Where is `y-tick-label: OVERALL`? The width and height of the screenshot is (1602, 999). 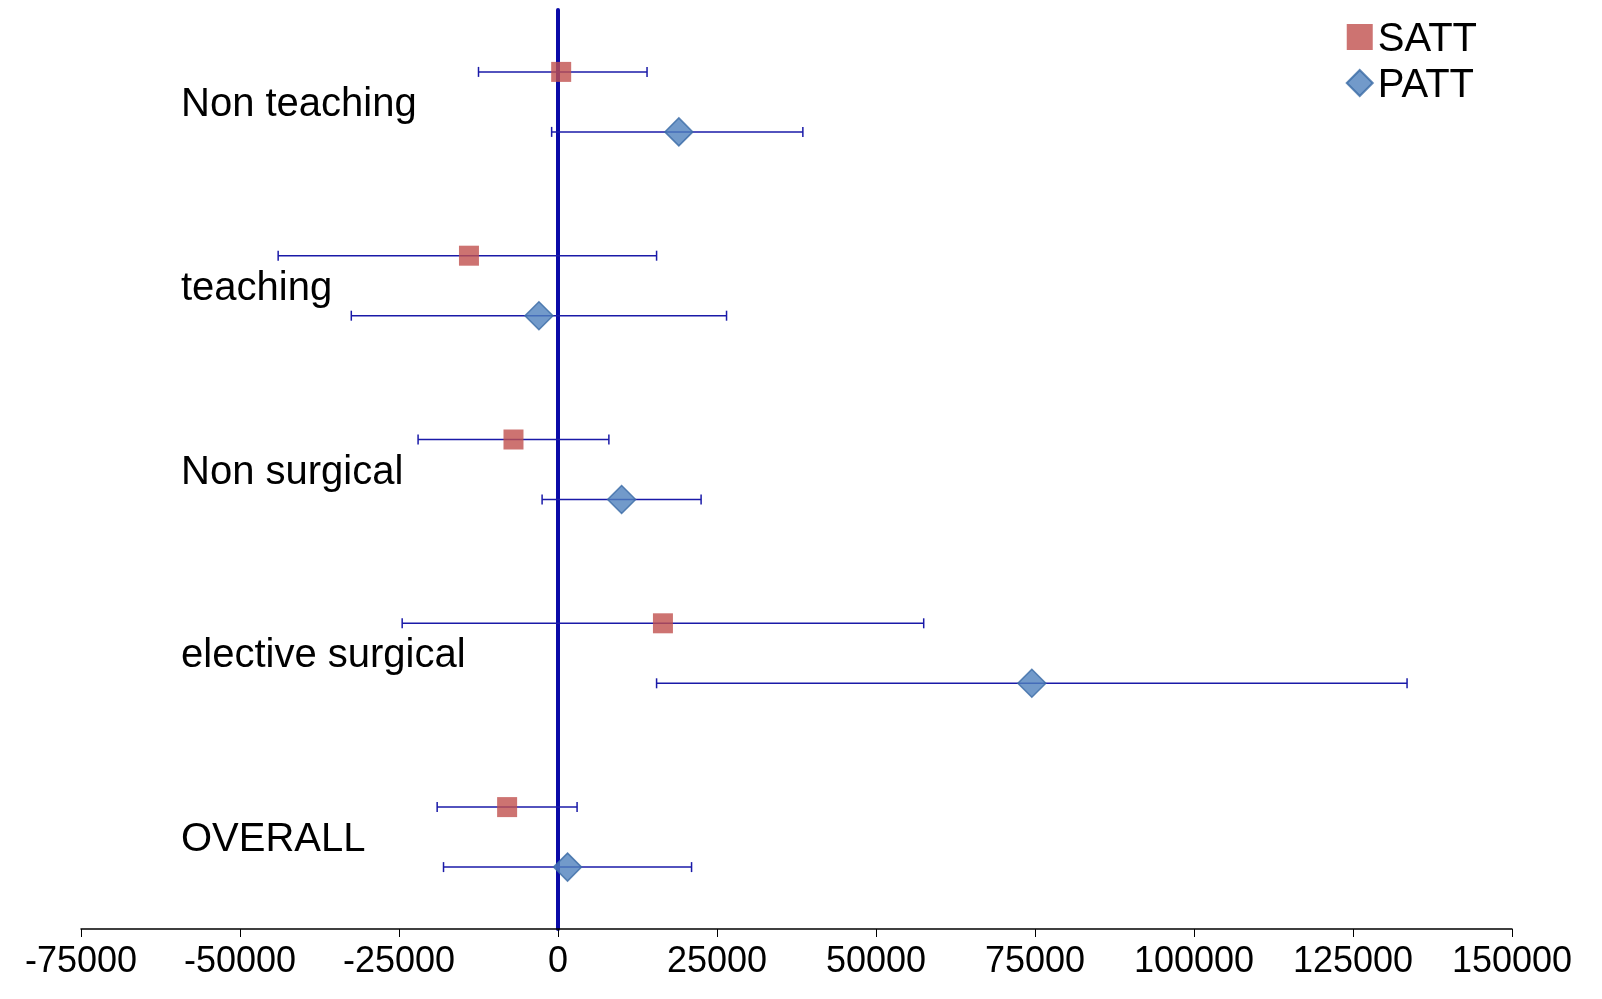
y-tick-label: OVERALL is located at coordinates (273, 837).